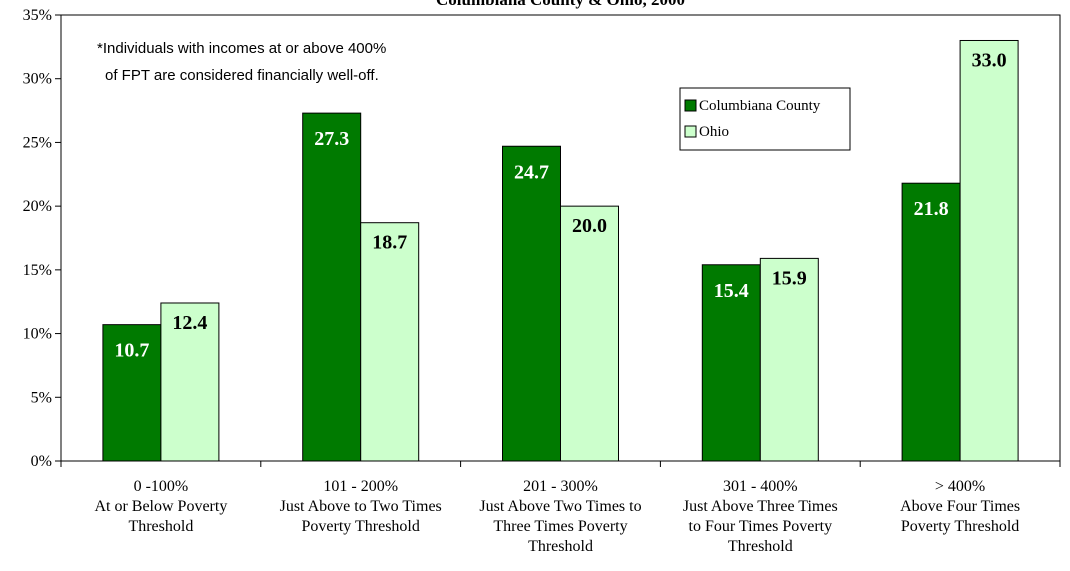 The width and height of the screenshot is (1070, 571). I want to click on x-category-label-line: 101 - 200%, so click(360, 486).